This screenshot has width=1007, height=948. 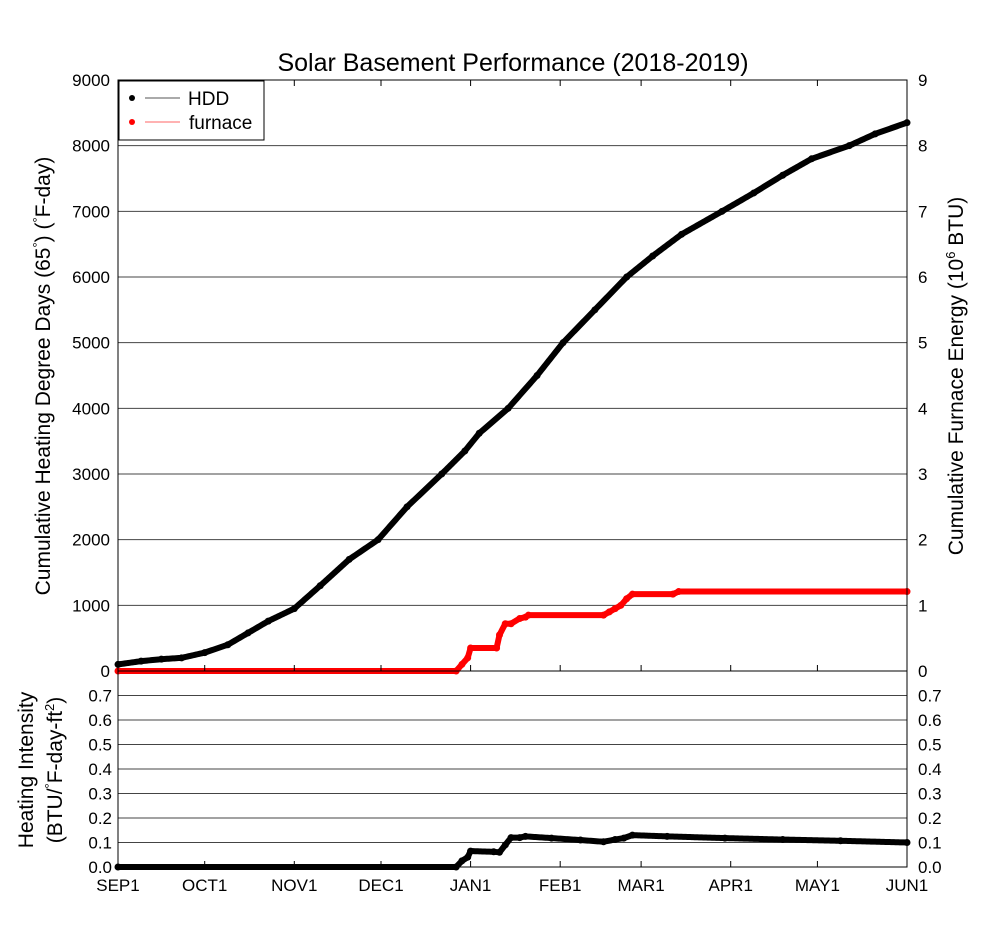 I want to click on y-tick-label-bottom-left: 0.1, so click(x=100, y=843).